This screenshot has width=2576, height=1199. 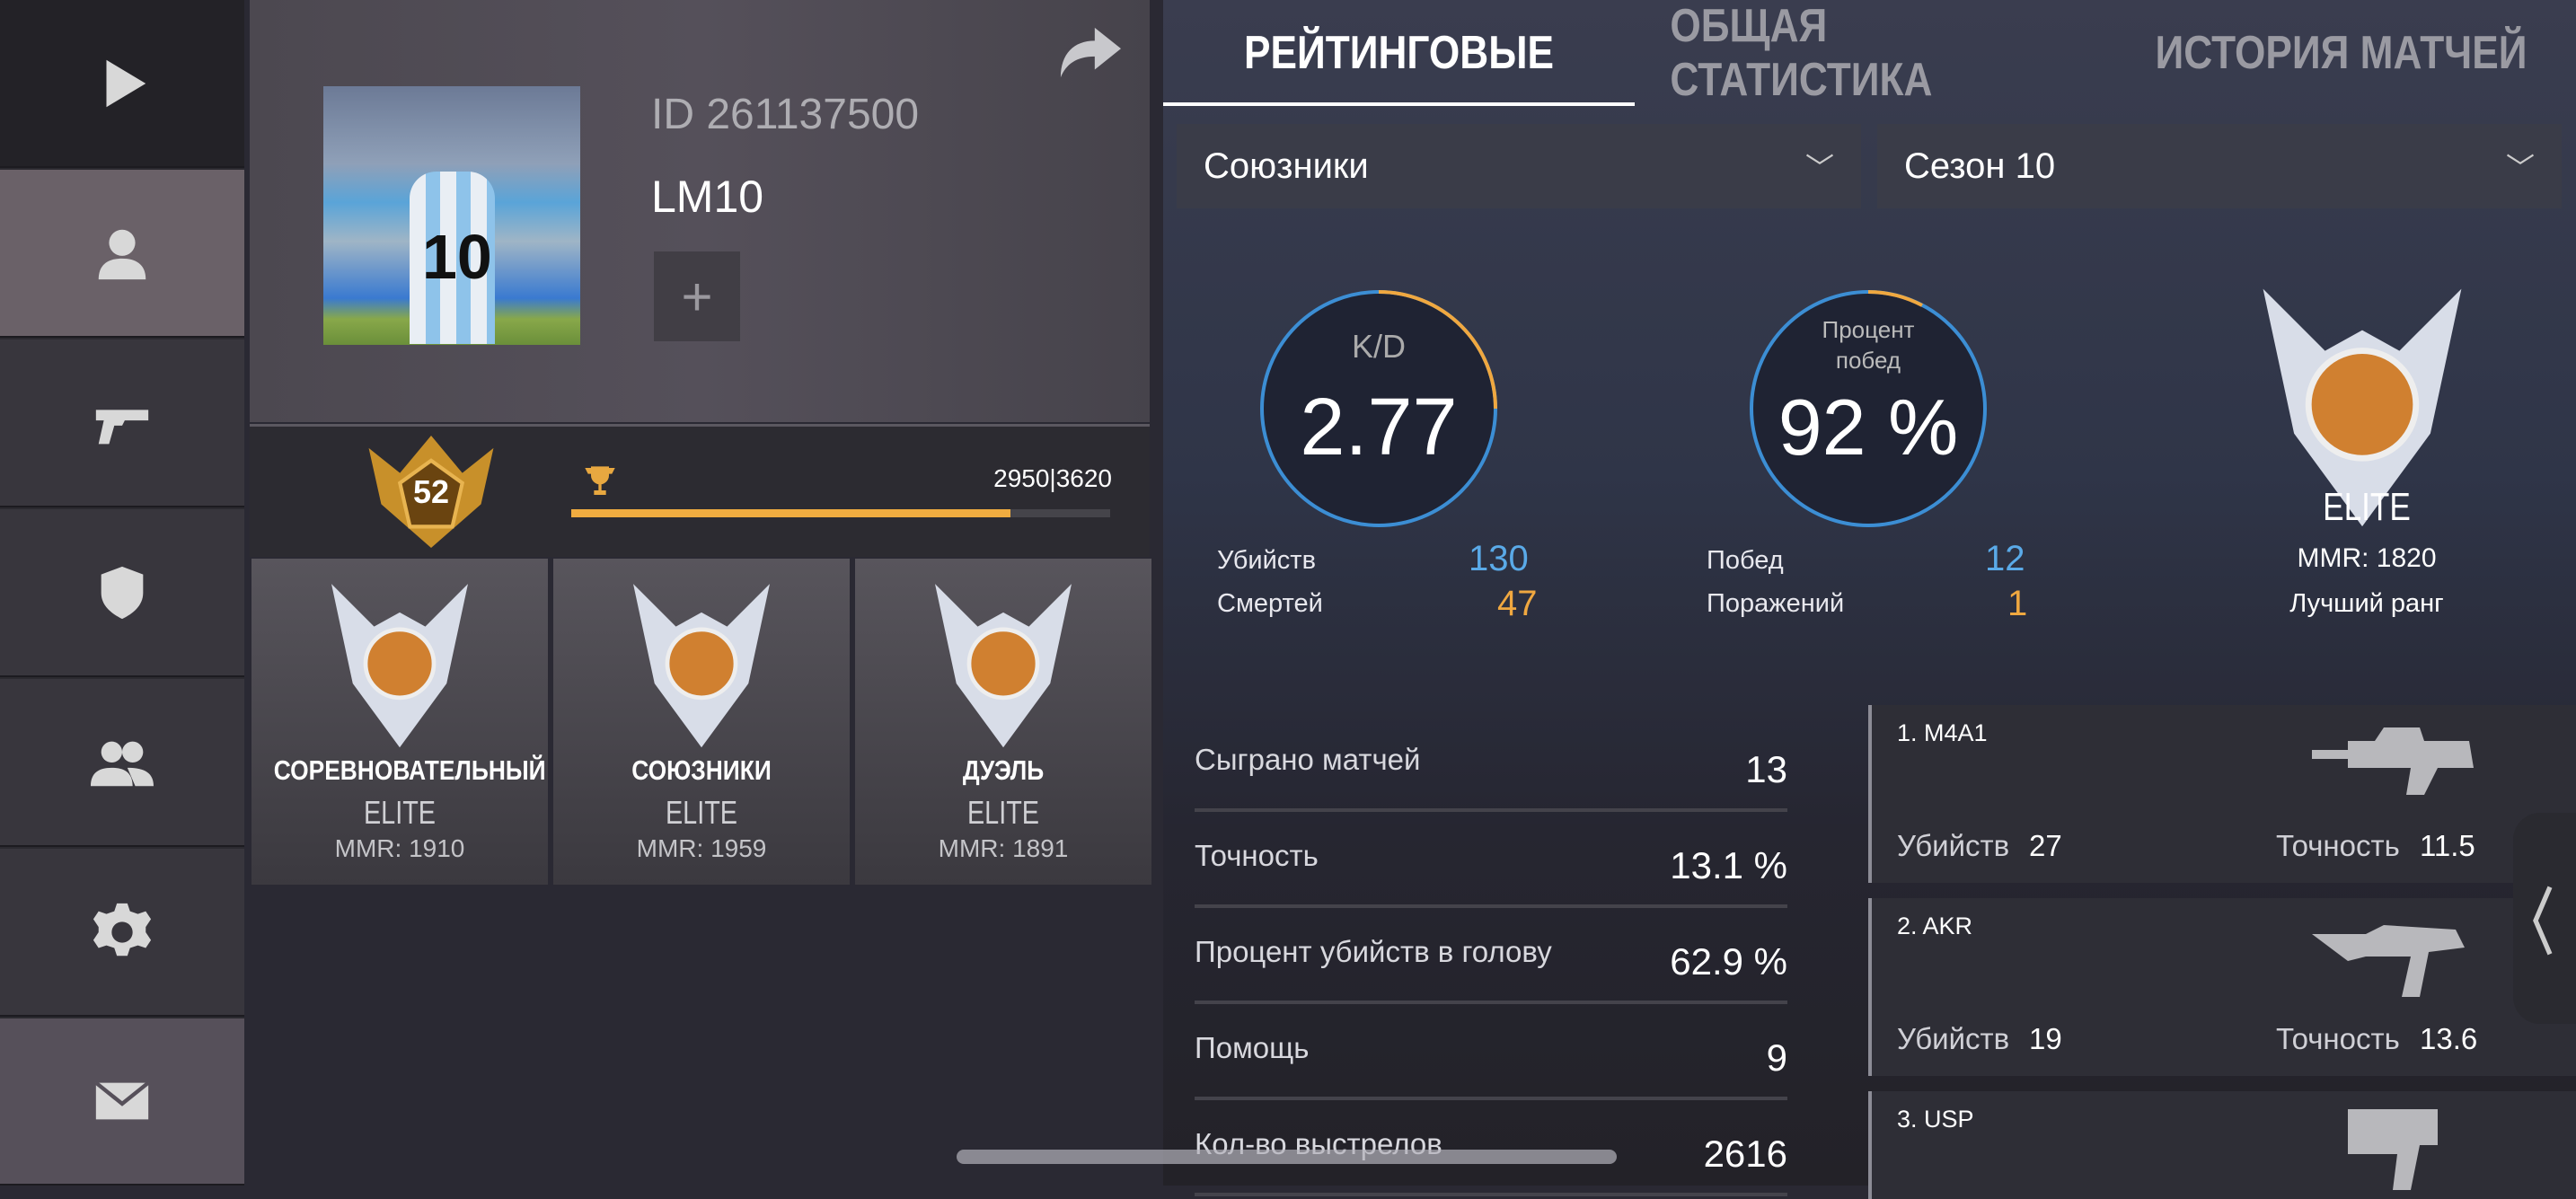 I want to click on stat-row: Сыграно матчей 13, so click(x=1491, y=764).